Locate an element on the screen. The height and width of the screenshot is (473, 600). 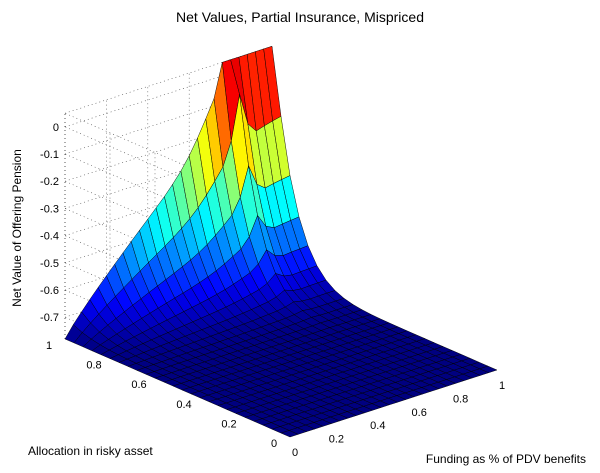
chart-title: Net Values, Partial Insurance, Mispriced is located at coordinates (300, 17).